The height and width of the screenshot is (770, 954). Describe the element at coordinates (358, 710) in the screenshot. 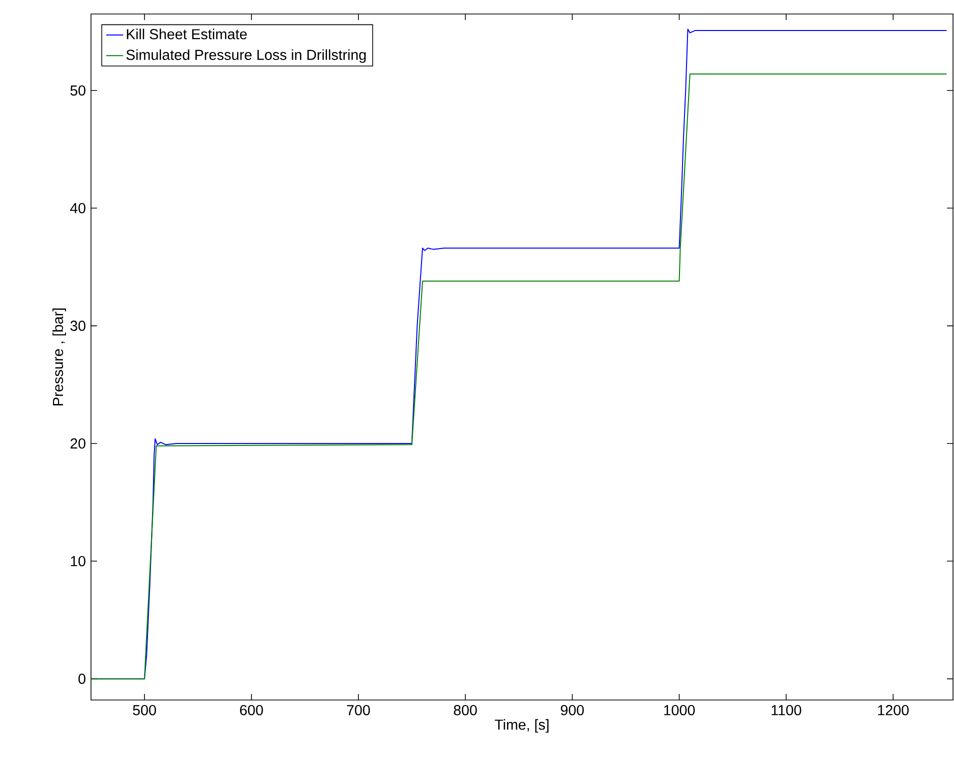

I see `x-tick-label: 700` at that location.